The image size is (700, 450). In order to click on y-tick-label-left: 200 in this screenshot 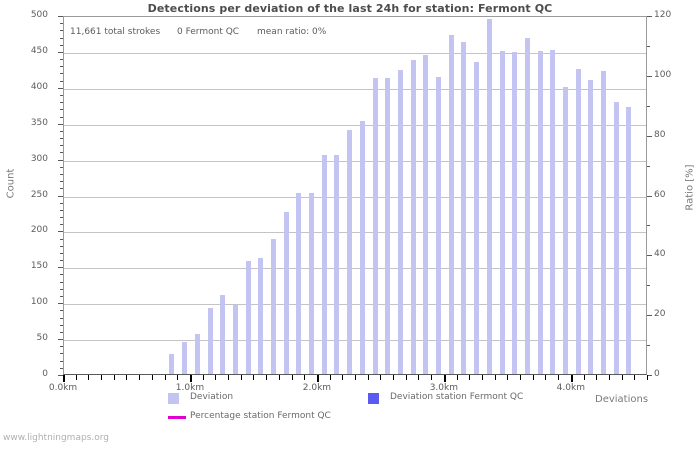, I will do `click(39, 230)`.